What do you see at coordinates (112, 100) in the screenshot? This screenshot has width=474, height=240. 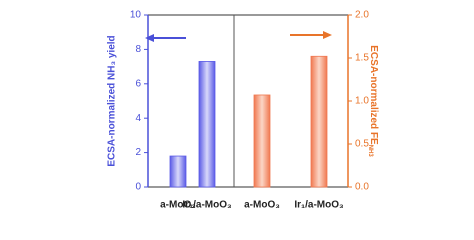 I see `y-axis-label: ECSA-normalized NH₃ yield` at bounding box center [112, 100].